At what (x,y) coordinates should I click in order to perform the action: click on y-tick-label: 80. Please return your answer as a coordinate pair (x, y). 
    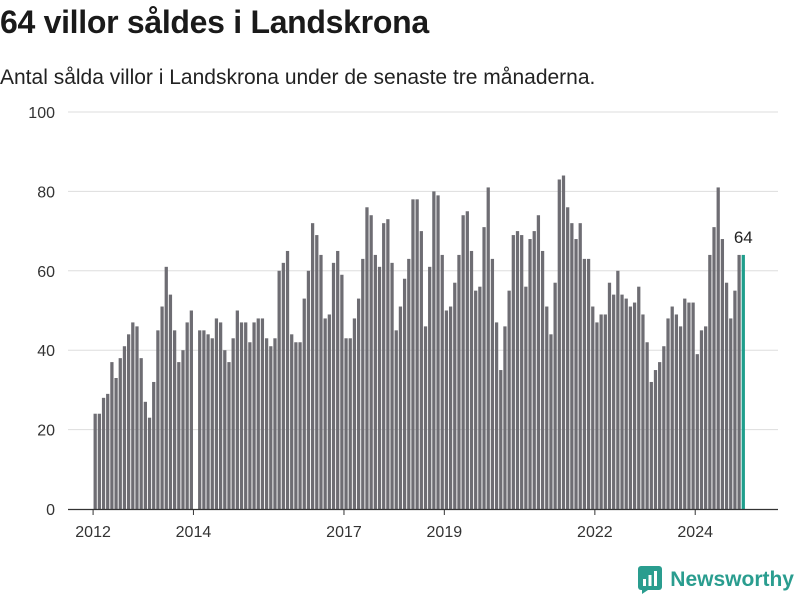
    Looking at the image, I should click on (46, 192).